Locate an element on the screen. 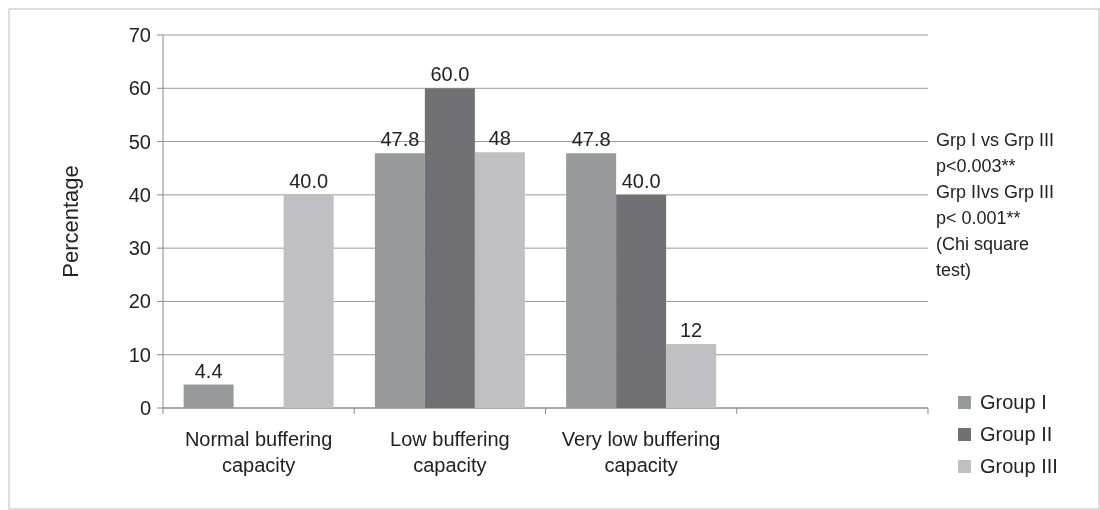 The height and width of the screenshot is (510, 1100). y-axis-title: Percentage is located at coordinates (70, 221).